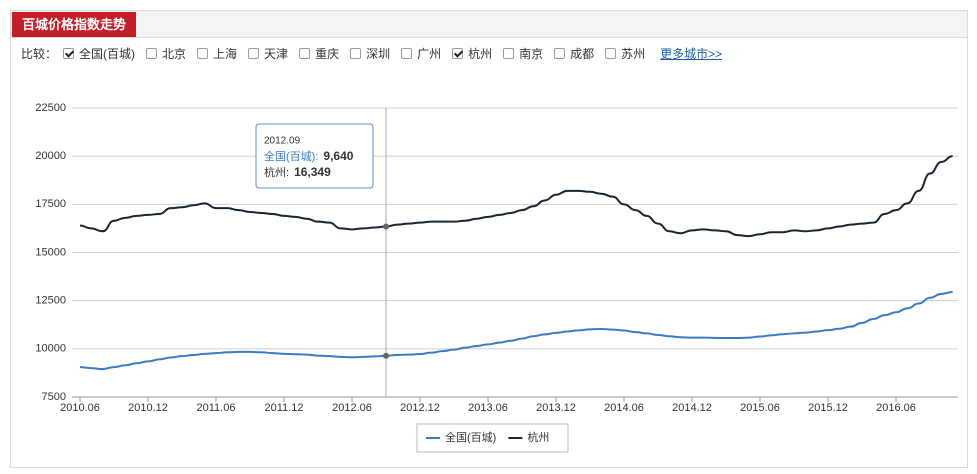 The width and height of the screenshot is (977, 474). Describe the element at coordinates (225, 54) in the screenshot. I see `option-label: 上海` at that location.